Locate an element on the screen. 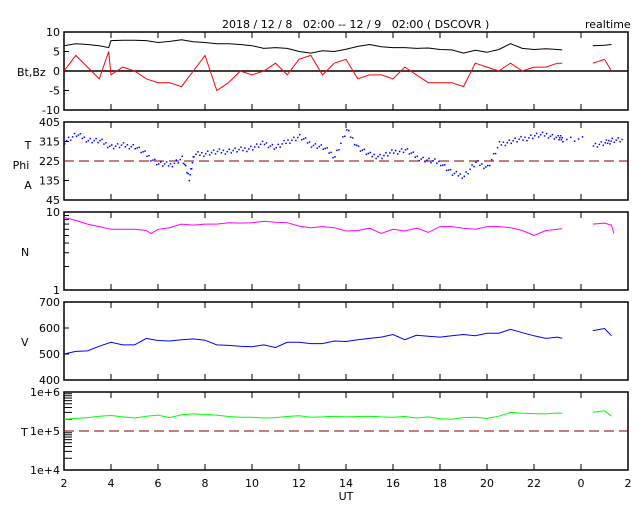 The width and height of the screenshot is (640, 512). x-tick-label: 6 is located at coordinates (158, 483).